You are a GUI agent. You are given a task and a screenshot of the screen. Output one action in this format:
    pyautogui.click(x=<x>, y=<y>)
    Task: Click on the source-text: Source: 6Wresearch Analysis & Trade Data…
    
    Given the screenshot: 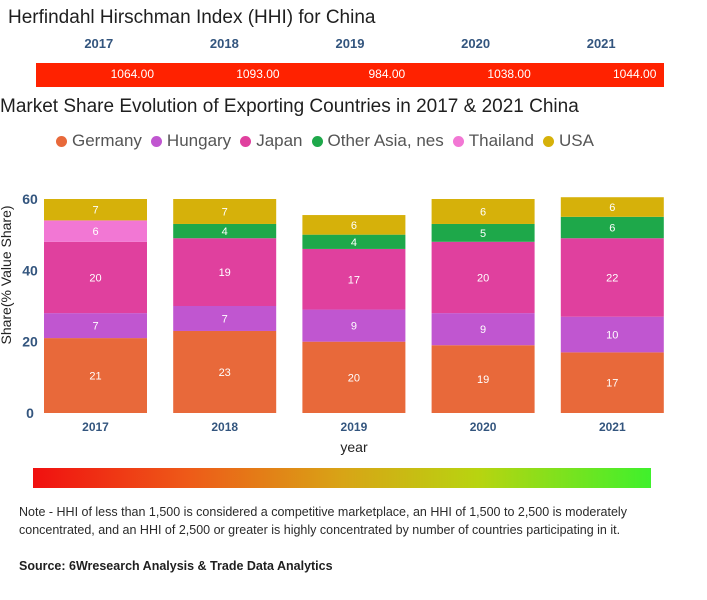 What is the action you would take?
    pyautogui.click(x=176, y=566)
    